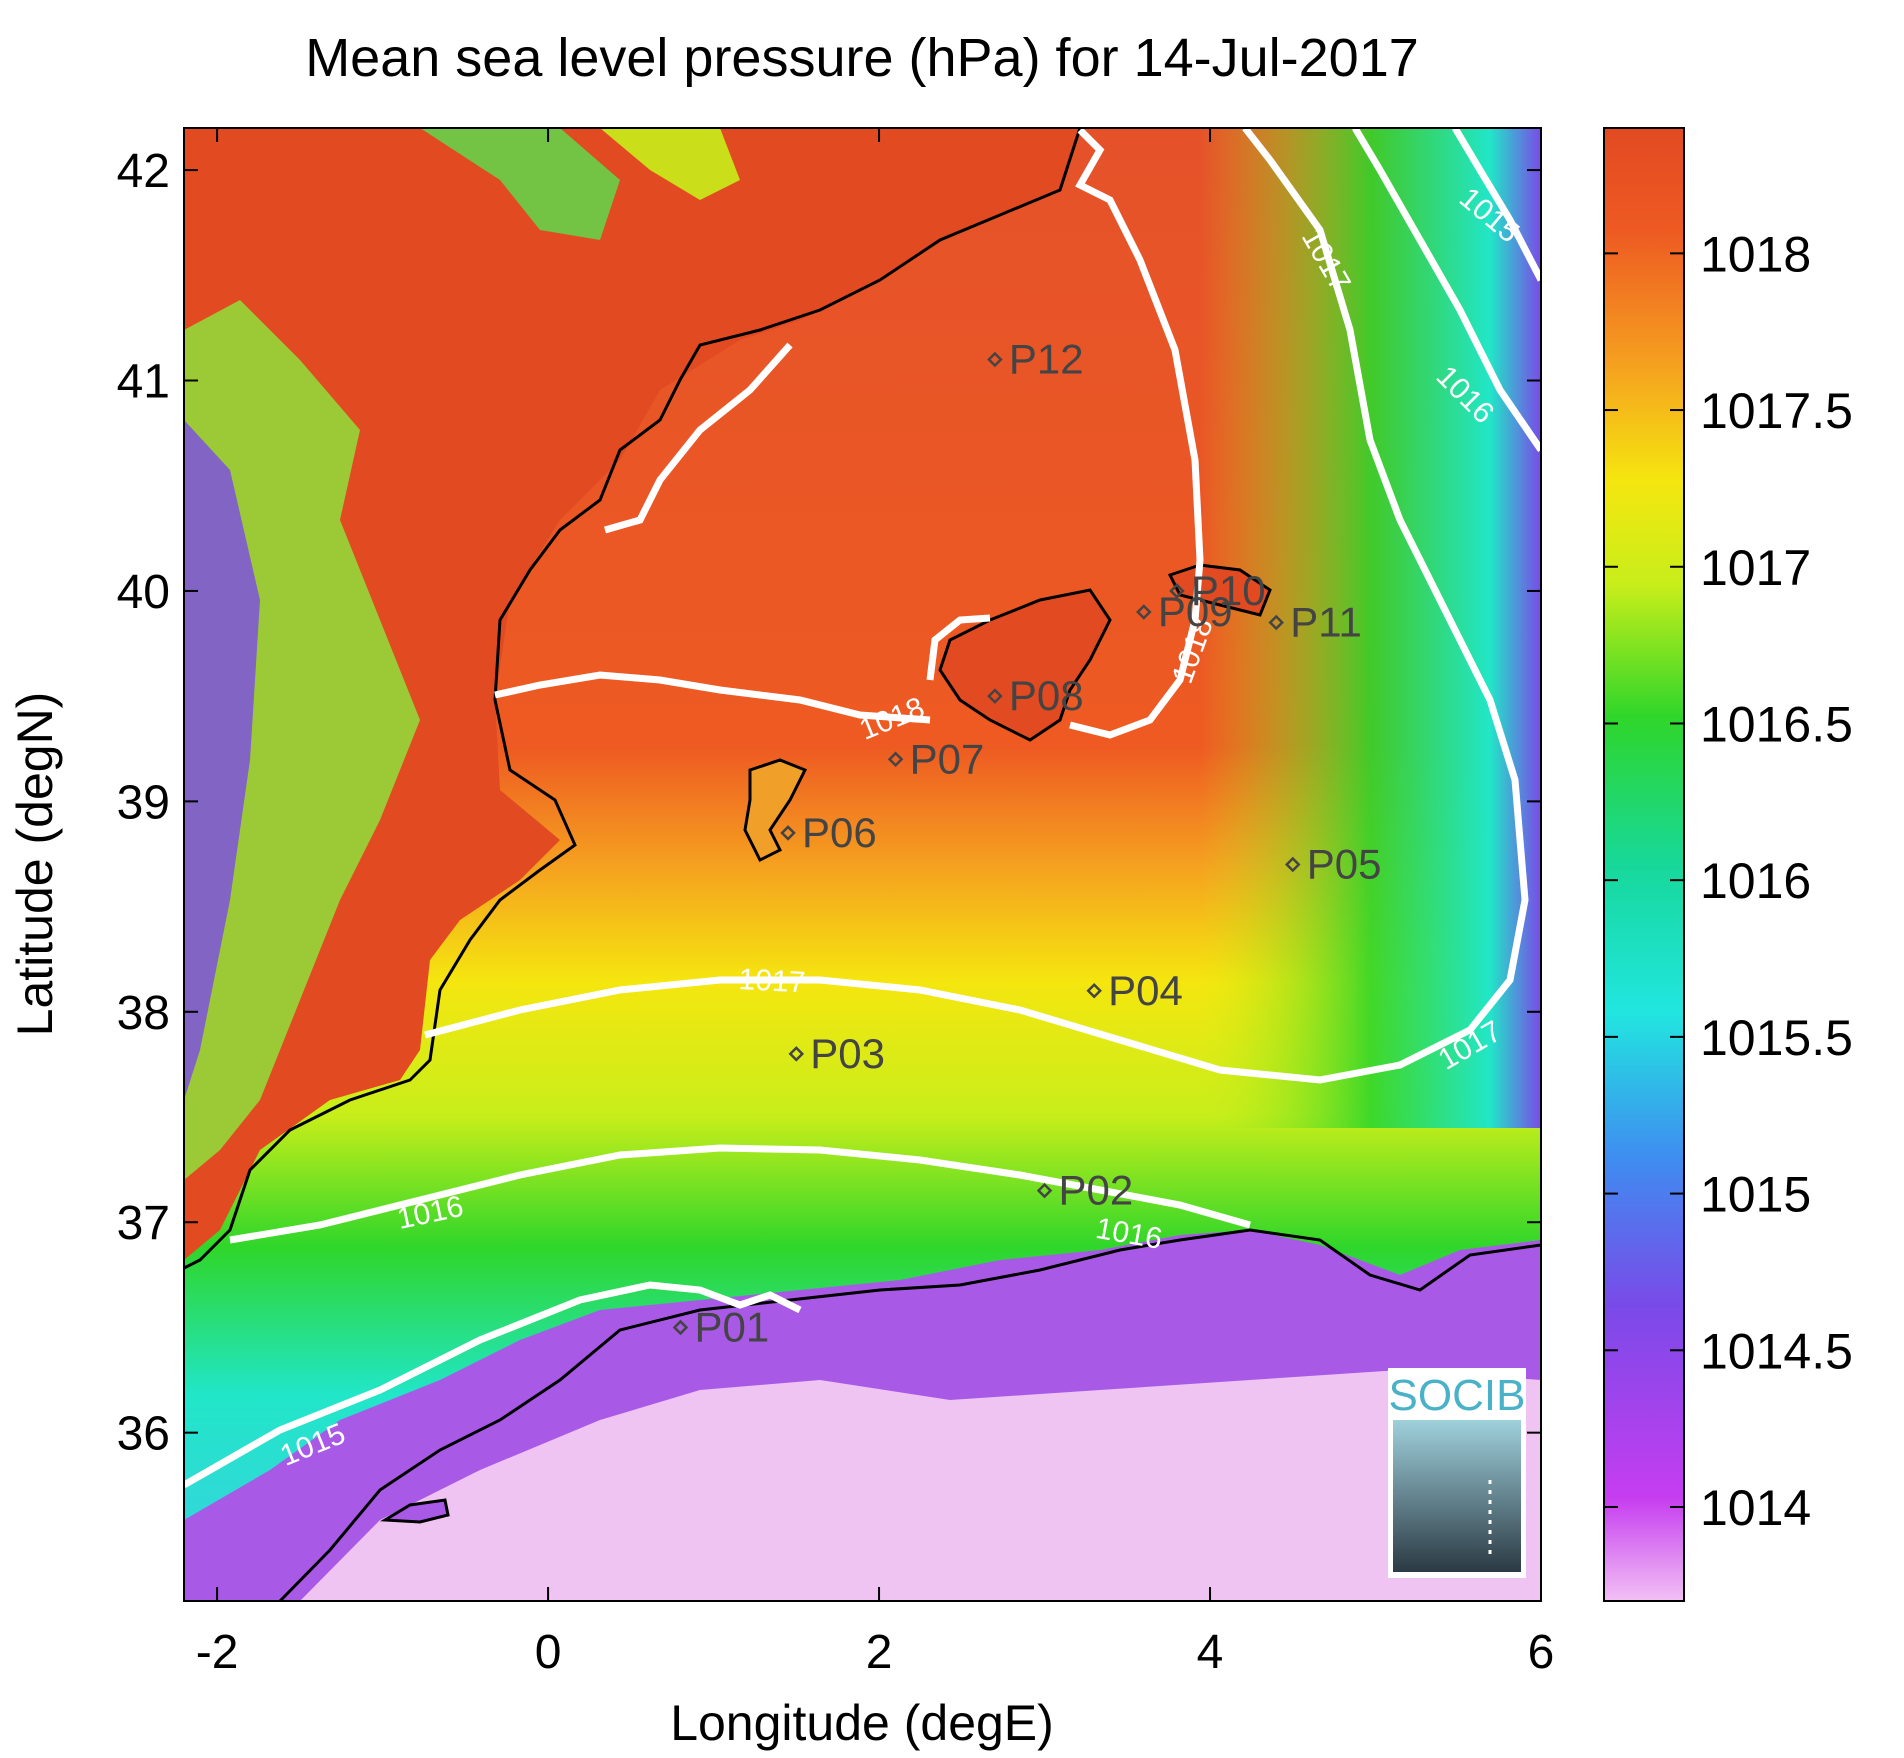  Describe the element at coordinates (143, 802) in the screenshot. I see `y-tick-label: 39` at that location.